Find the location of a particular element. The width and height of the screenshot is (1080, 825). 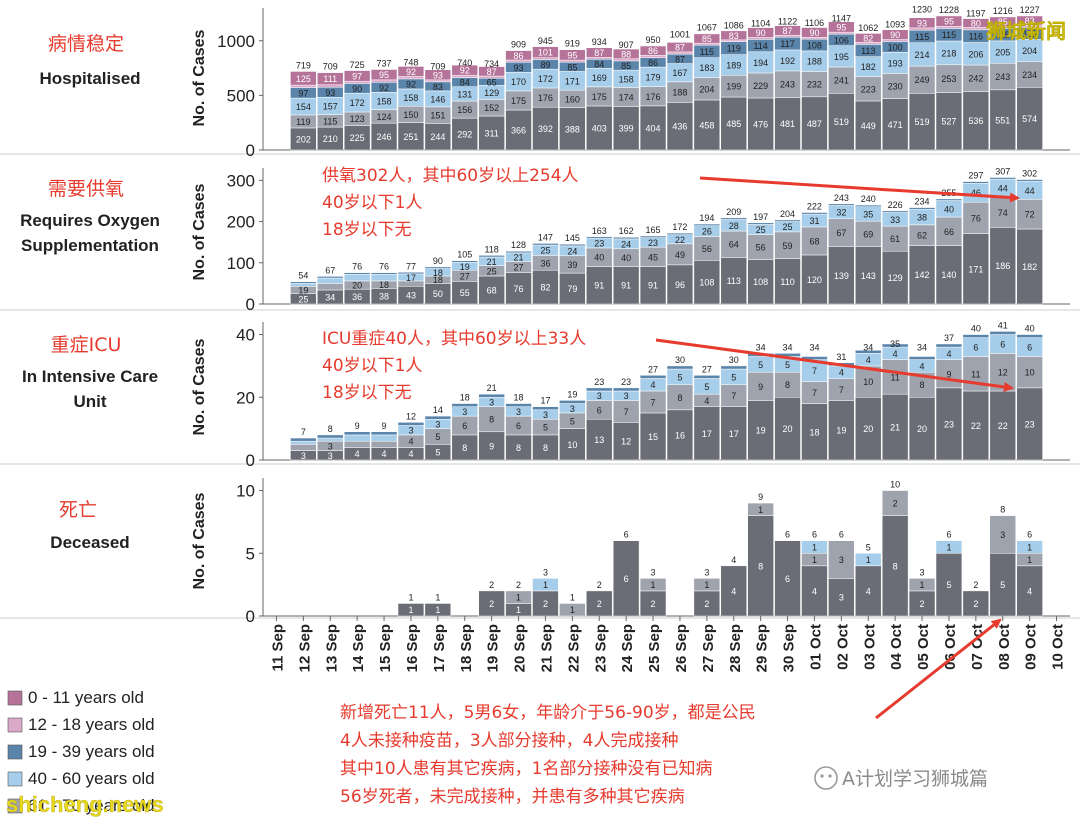

segment-label: 195 is located at coordinates (841, 57).